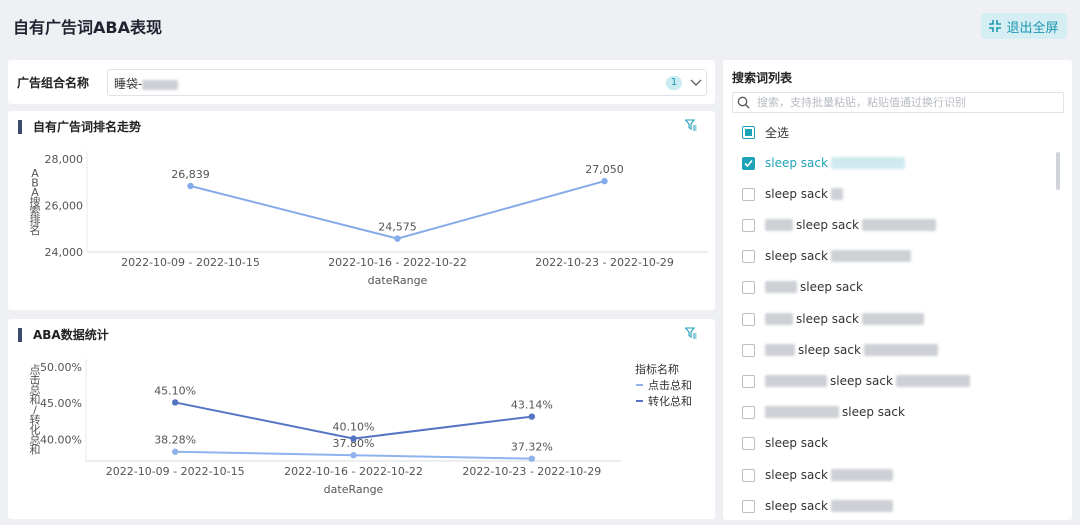 The height and width of the screenshot is (525, 1080). Describe the element at coordinates (604, 169) in the screenshot. I see `data-label: 27,050` at that location.